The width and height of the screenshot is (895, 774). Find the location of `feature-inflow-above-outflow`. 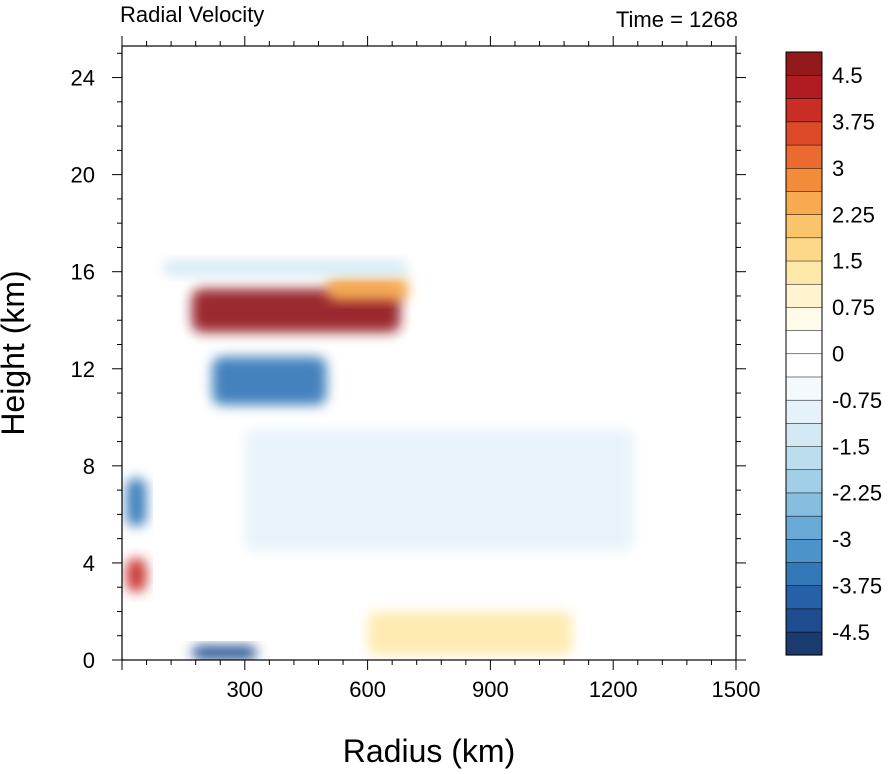

feature-inflow-above-outflow is located at coordinates (285, 268).